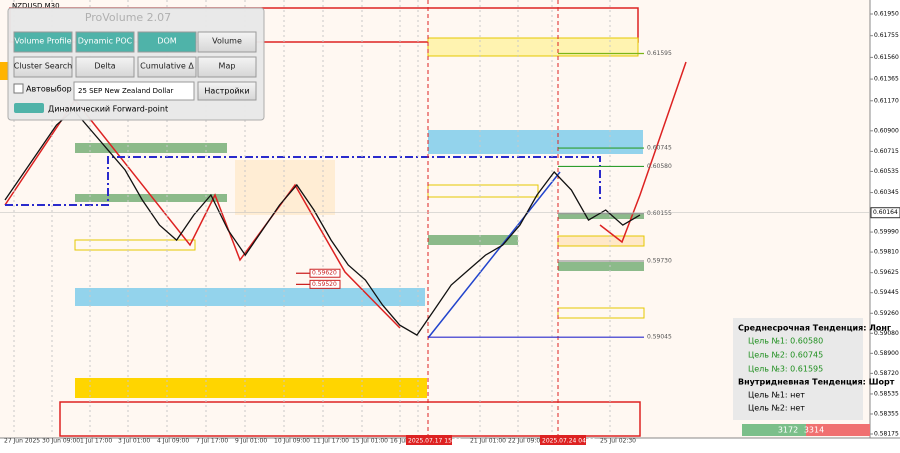  I want to click on y-tick-label: 0.61365, so click(886, 79).